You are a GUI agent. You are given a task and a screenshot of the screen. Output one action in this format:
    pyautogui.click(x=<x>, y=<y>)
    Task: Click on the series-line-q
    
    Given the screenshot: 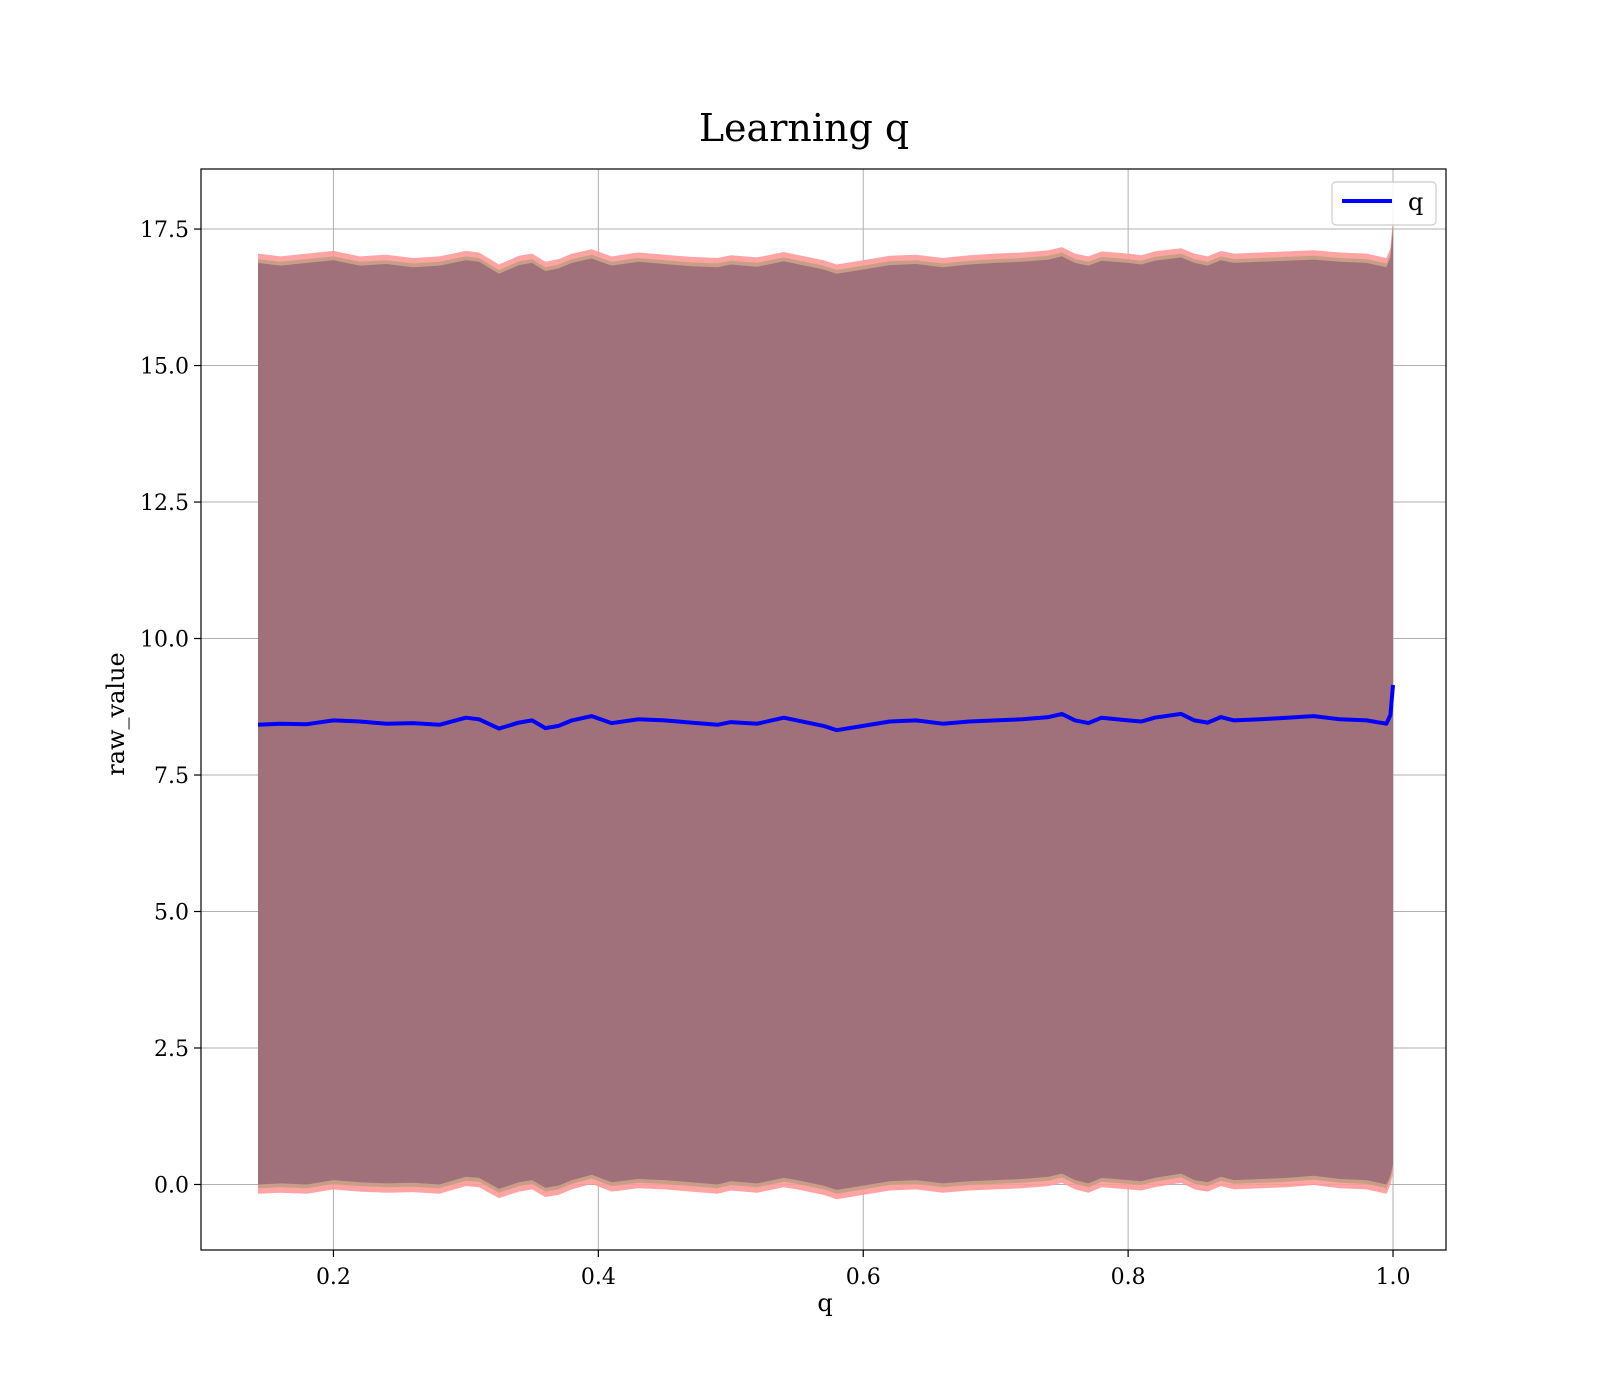 What is the action you would take?
    pyautogui.click(x=826, y=708)
    